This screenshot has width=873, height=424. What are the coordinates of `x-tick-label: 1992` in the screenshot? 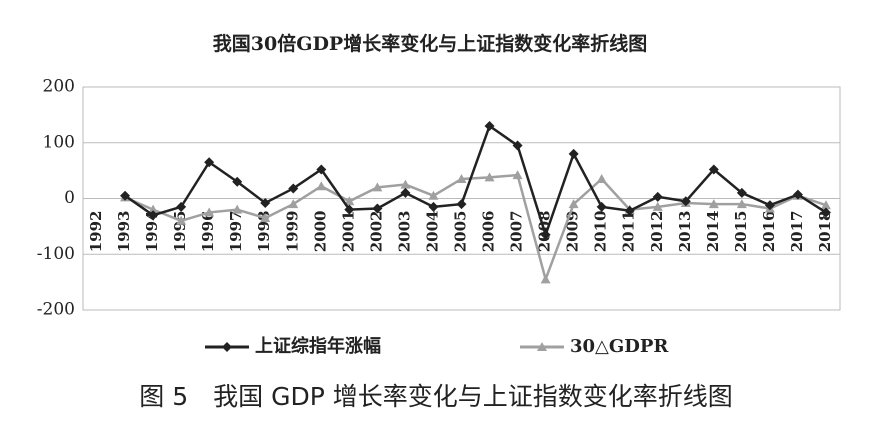 It's located at (96, 232).